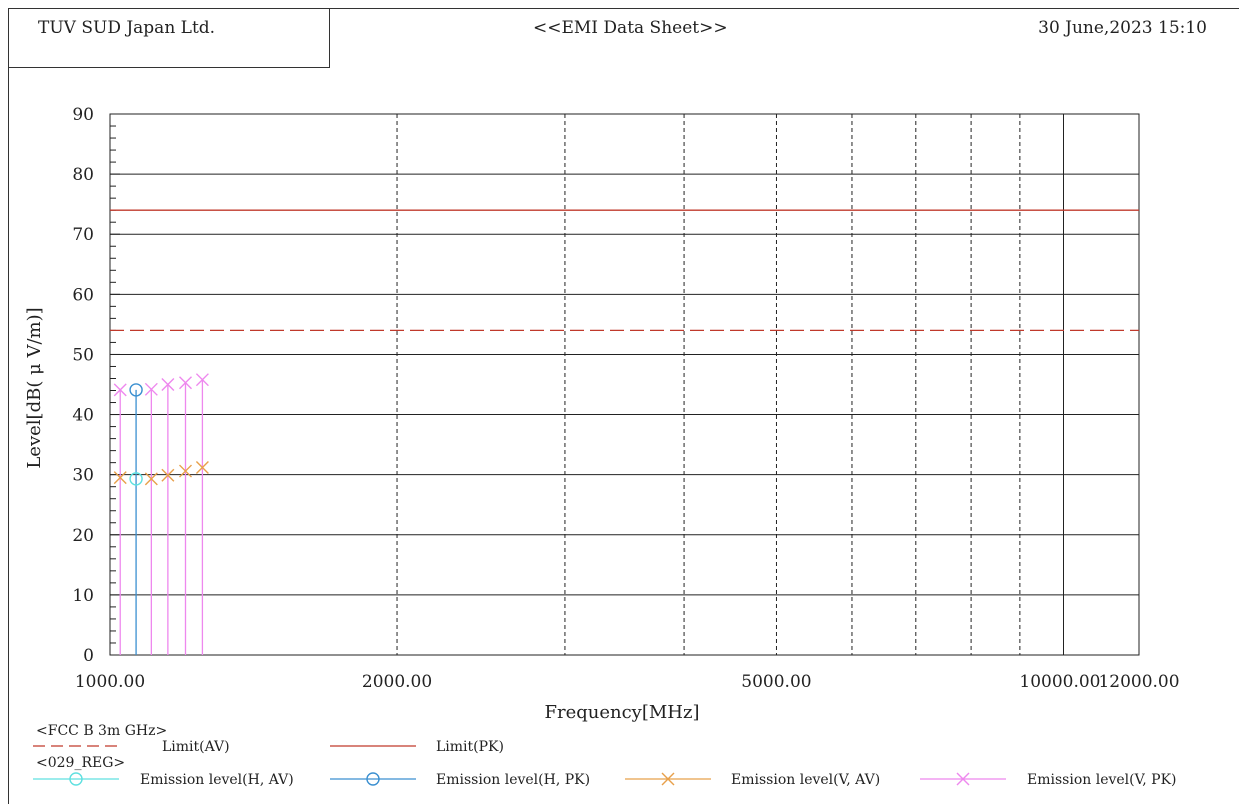 Image resolution: width=1239 pixels, height=806 pixels. Describe the element at coordinates (110, 682) in the screenshot. I see `x-tick-label: 1000.00` at that location.